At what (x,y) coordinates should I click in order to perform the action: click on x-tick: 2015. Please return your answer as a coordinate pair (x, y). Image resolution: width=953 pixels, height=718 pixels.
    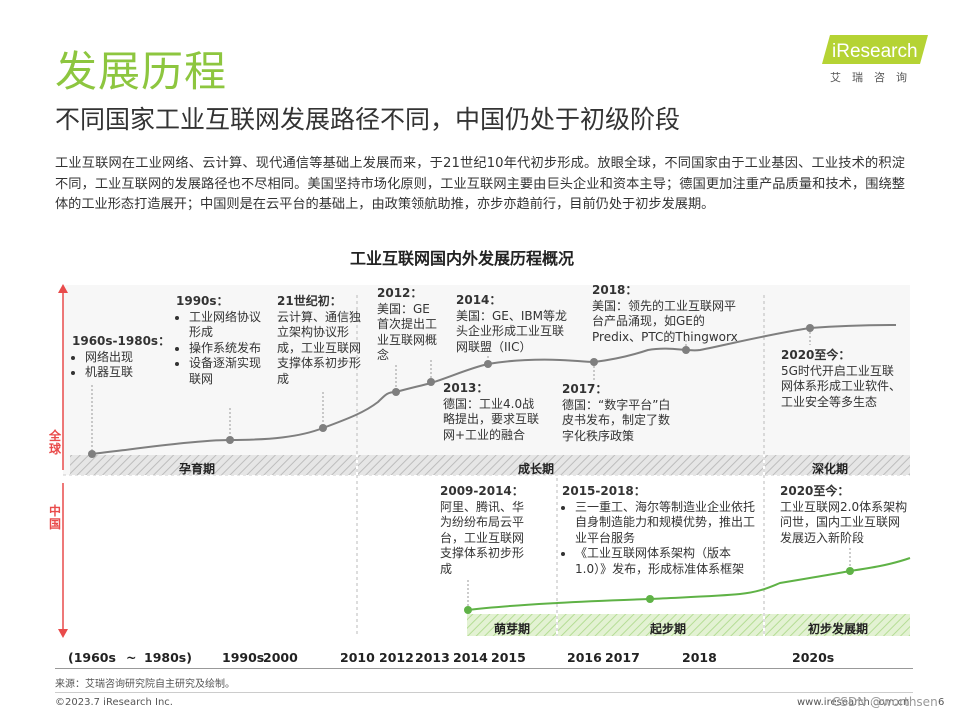
    Looking at the image, I should click on (508, 657).